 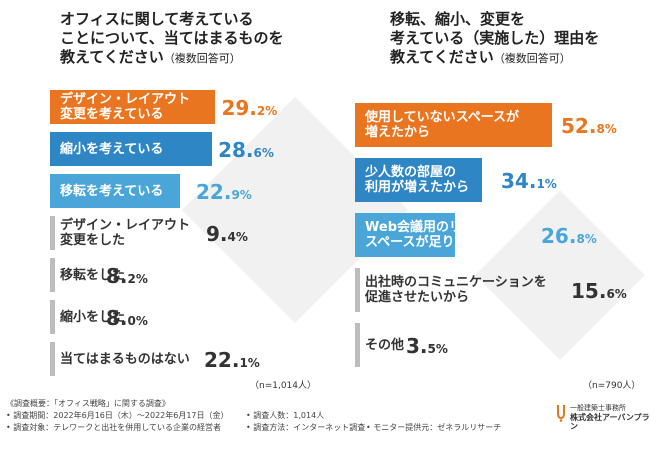 What do you see at coordinates (114, 427) in the screenshot?
I see `footer-target: • 調査対象：テレワークと出社を併用している企業の経営者` at bounding box center [114, 427].